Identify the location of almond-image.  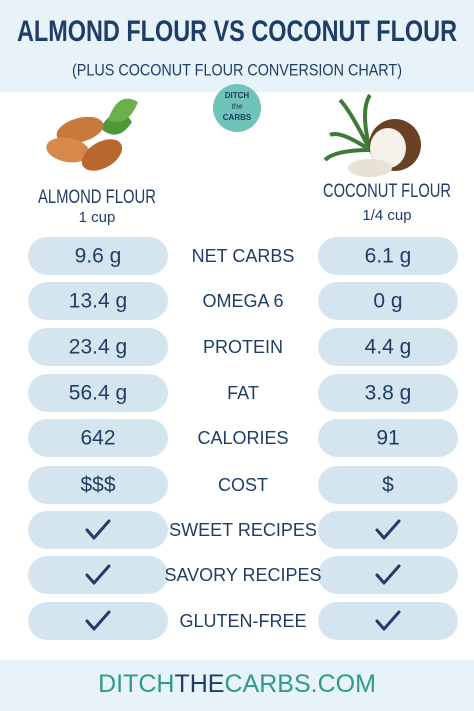
(92, 134).